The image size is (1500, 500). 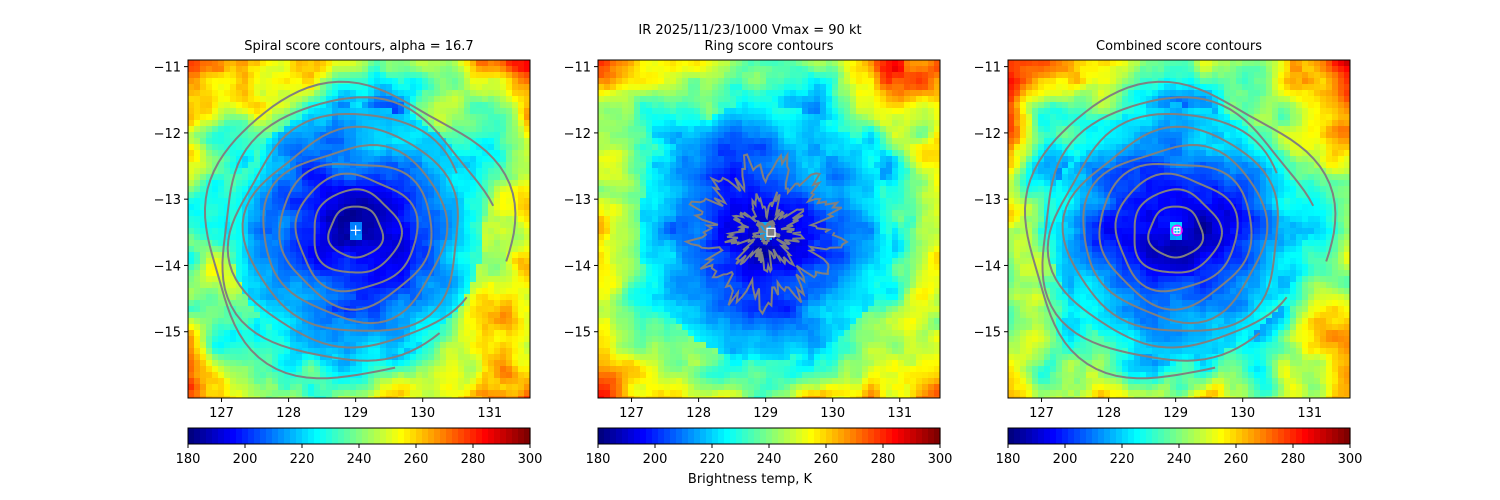 What do you see at coordinates (769, 46) in the screenshot?
I see `panel-title-ring: Ring score contours` at bounding box center [769, 46].